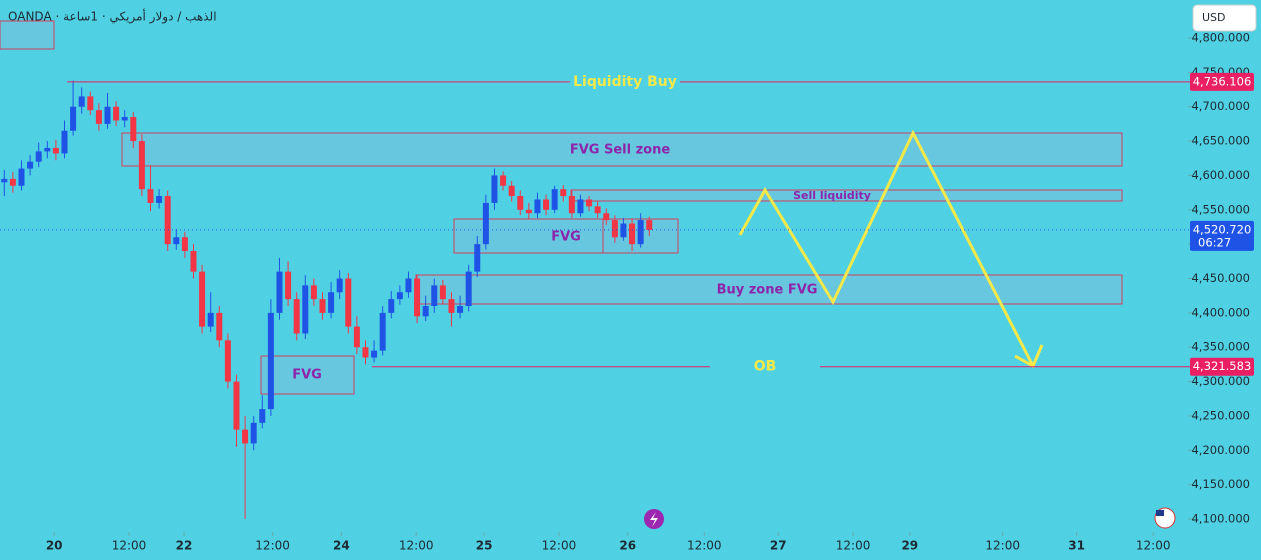 The image size is (1261, 560). I want to click on event-icon-glyph, so click(654, 519).